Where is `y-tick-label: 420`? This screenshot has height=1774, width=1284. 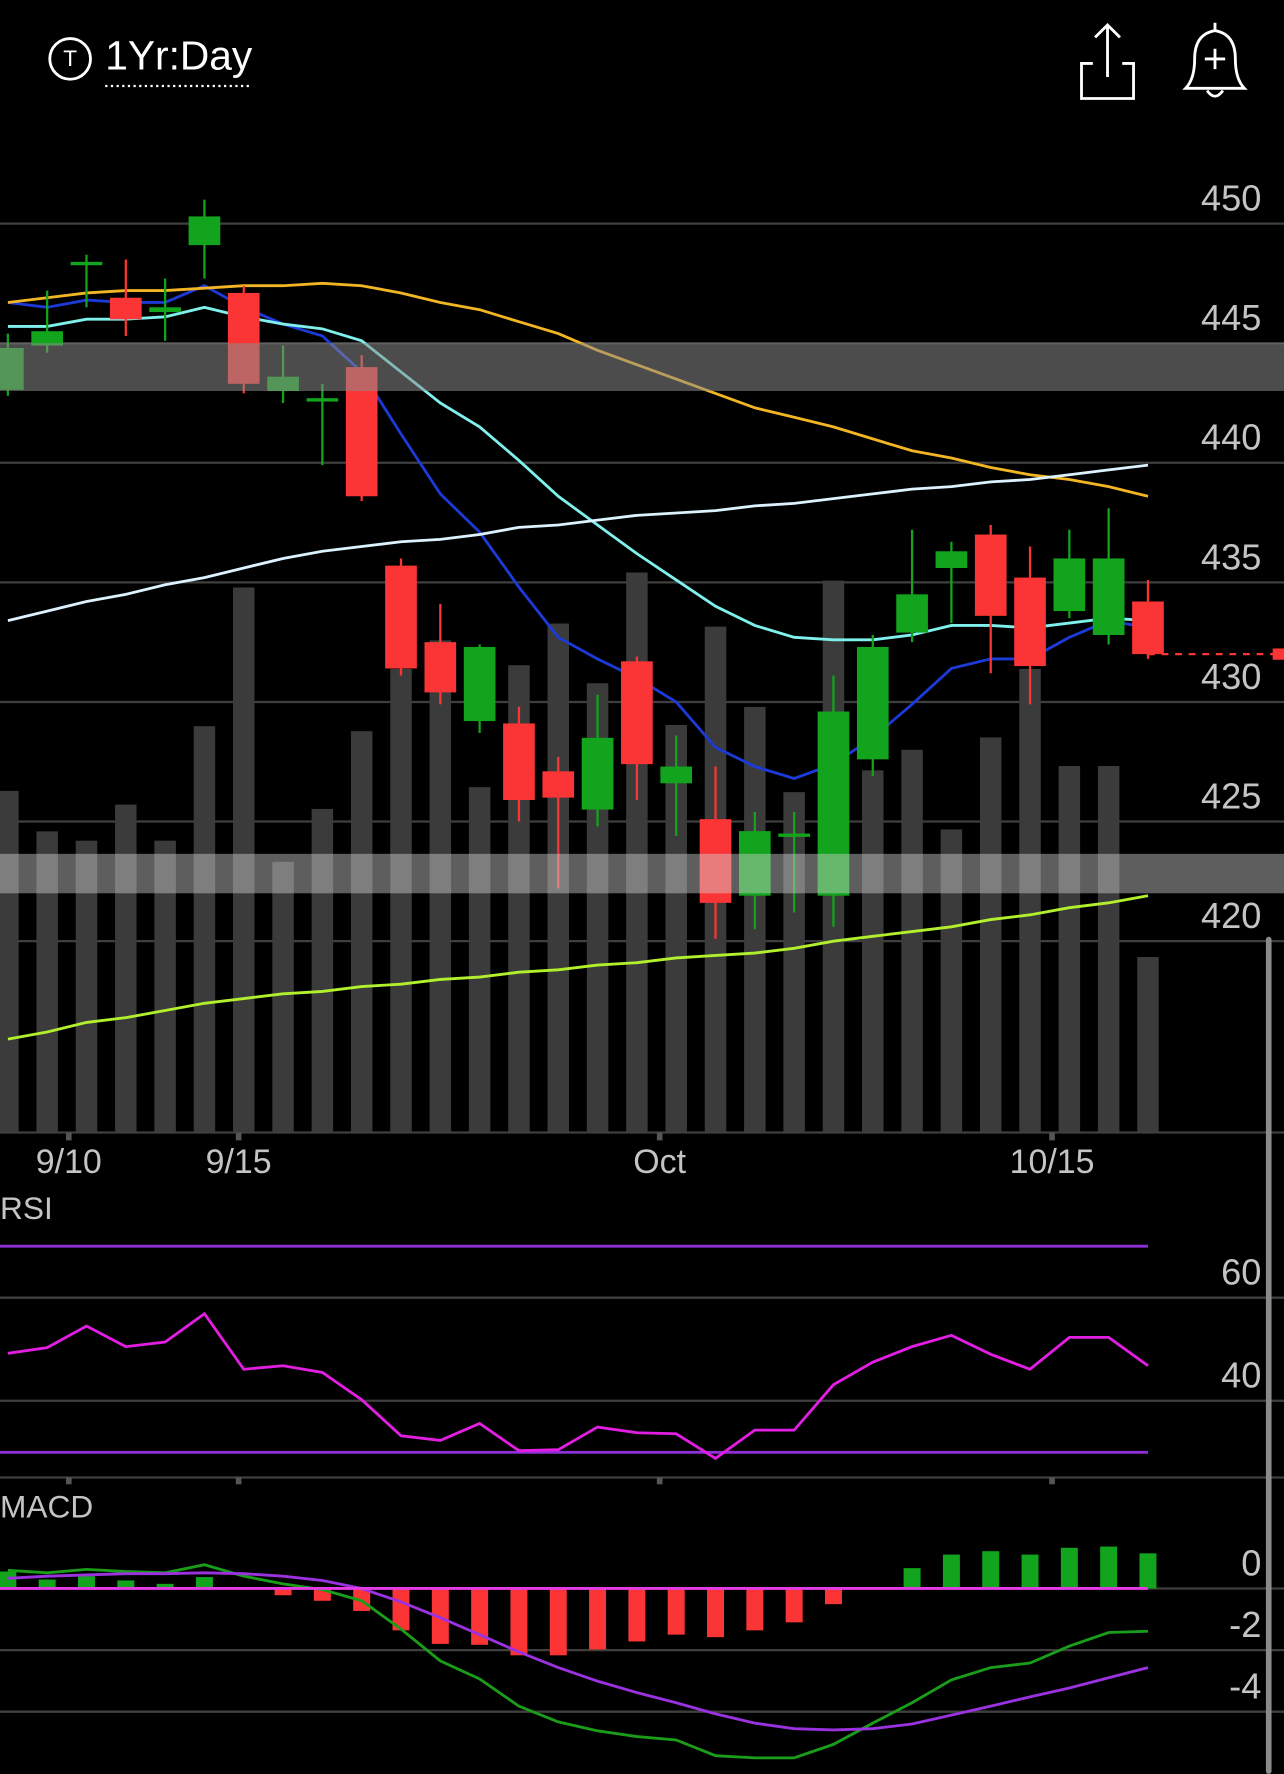 y-tick-label: 420 is located at coordinates (1231, 915).